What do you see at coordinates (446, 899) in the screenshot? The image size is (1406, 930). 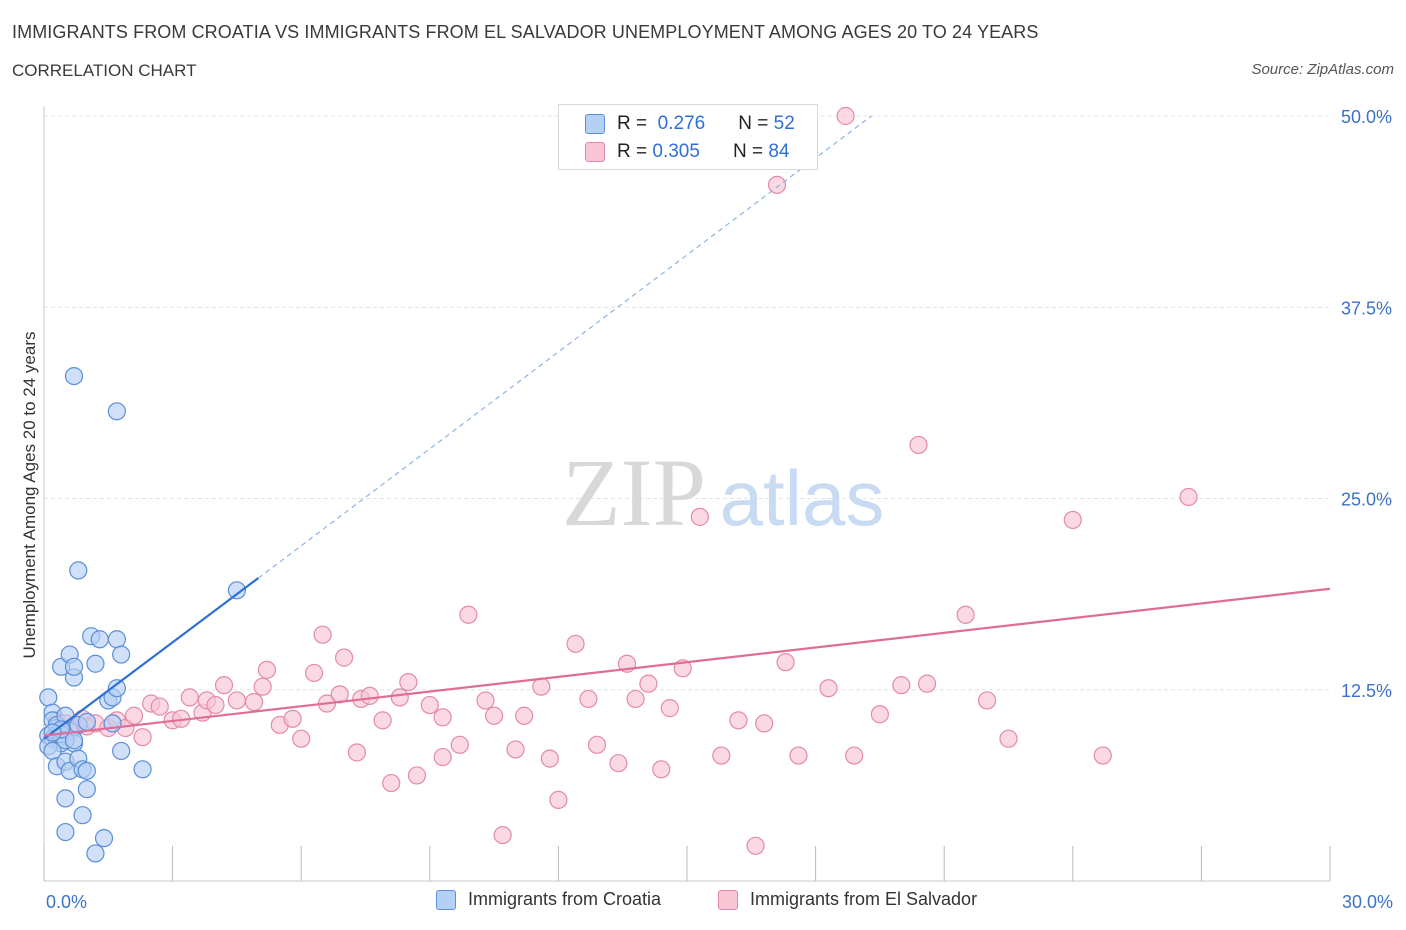 I see `bottom-croatia-swatch` at bounding box center [446, 899].